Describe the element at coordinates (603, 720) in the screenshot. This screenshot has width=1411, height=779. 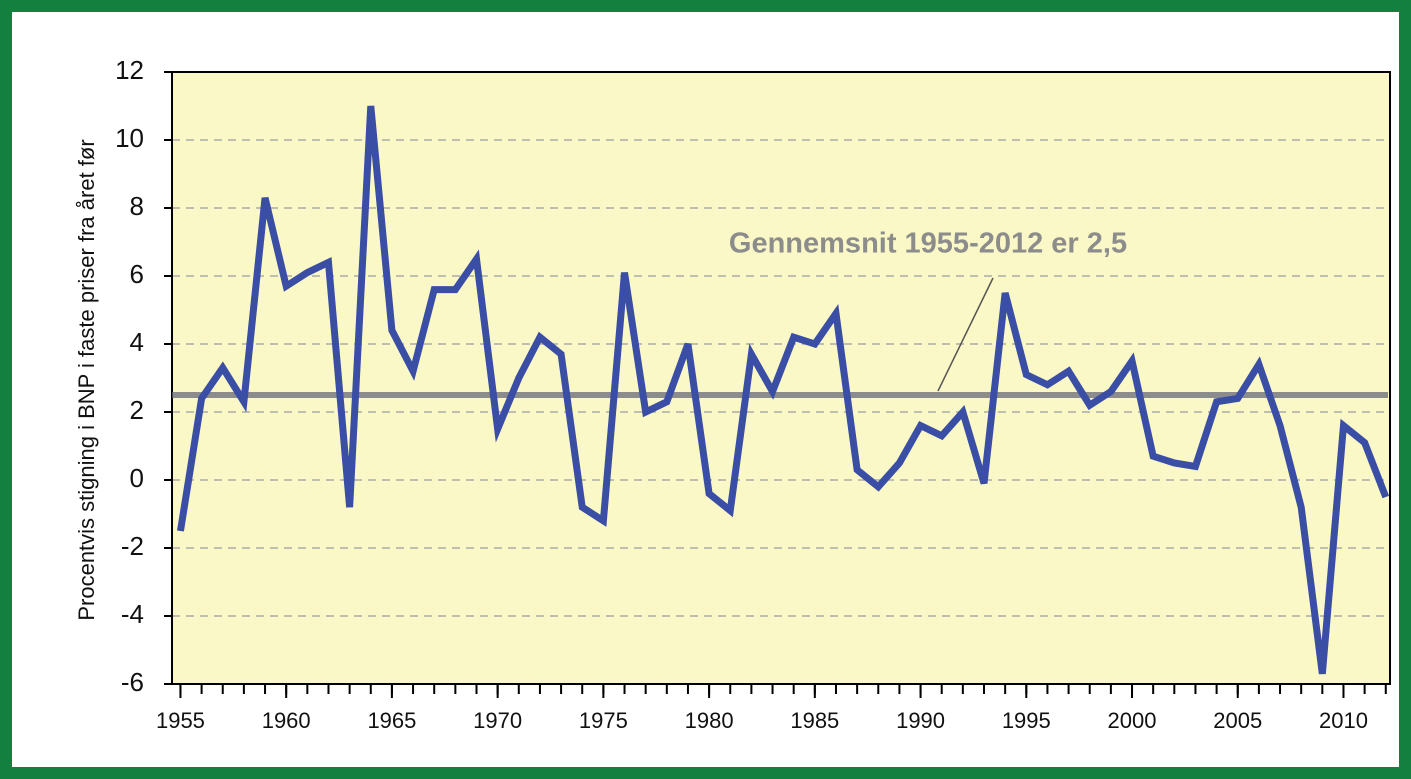
I see `x-tick-label: 1975` at that location.